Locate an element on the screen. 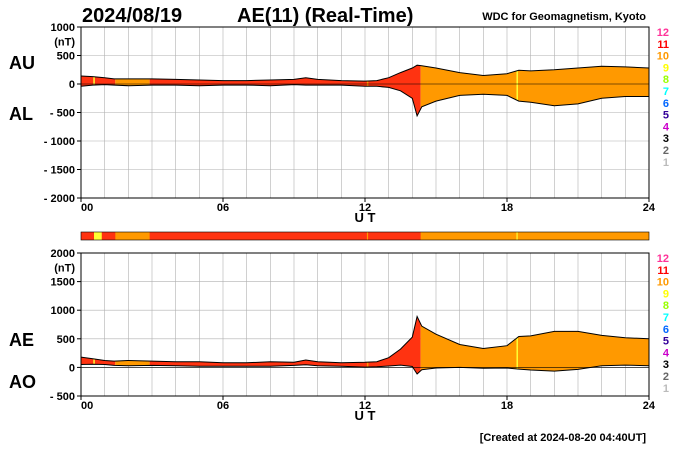  au-label: AU is located at coordinates (22, 63).